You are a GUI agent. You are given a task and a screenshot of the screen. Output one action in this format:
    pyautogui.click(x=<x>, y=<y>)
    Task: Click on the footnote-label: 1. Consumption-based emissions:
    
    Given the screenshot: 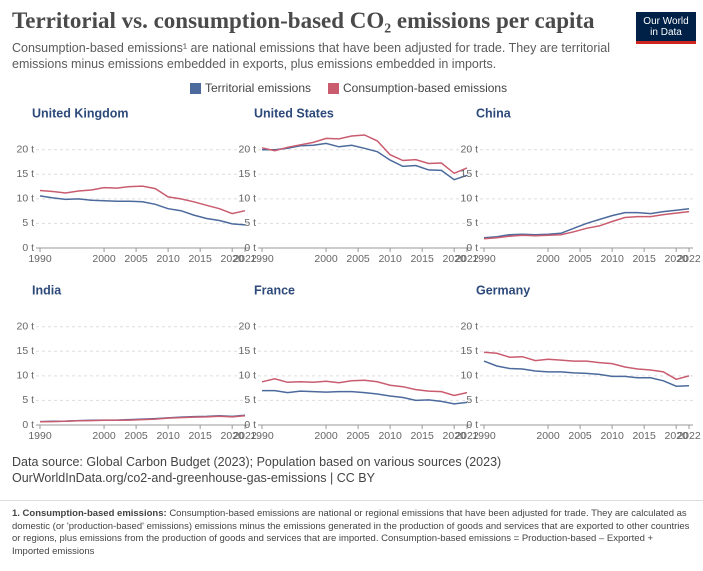 What is the action you would take?
    pyautogui.click(x=89, y=513)
    